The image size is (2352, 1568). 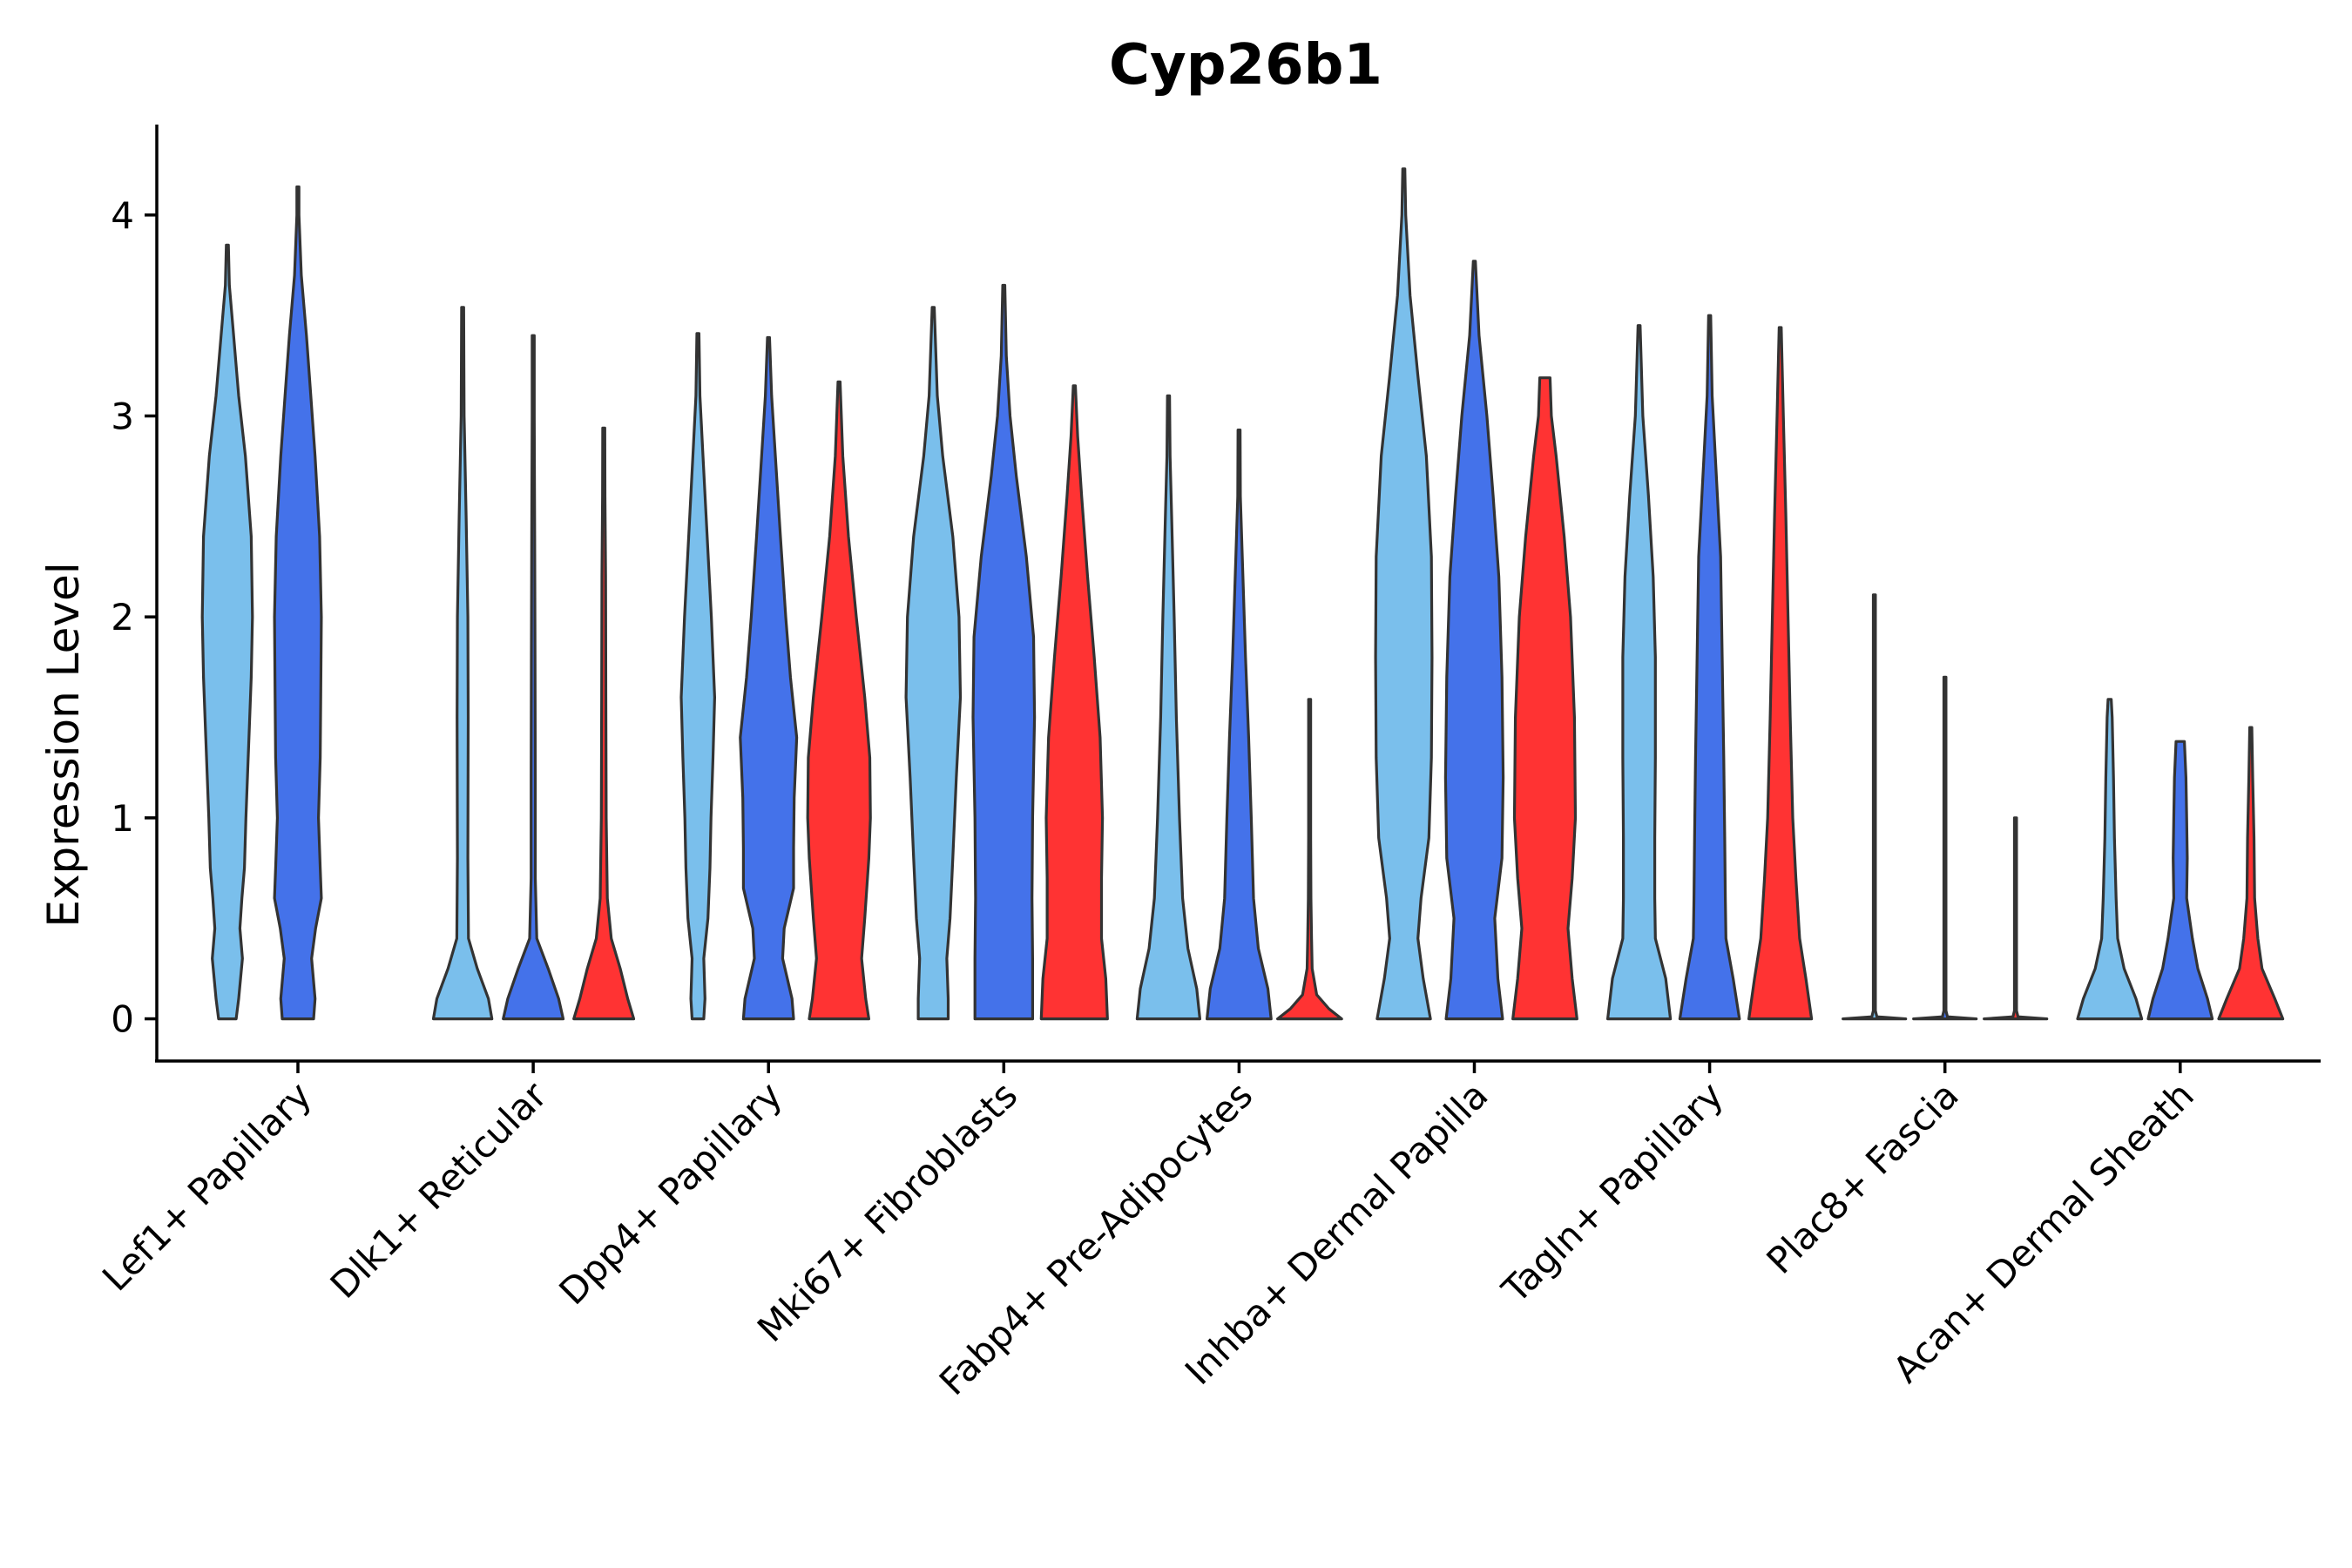 I want to click on y-tick-label: 4, so click(x=122, y=215).